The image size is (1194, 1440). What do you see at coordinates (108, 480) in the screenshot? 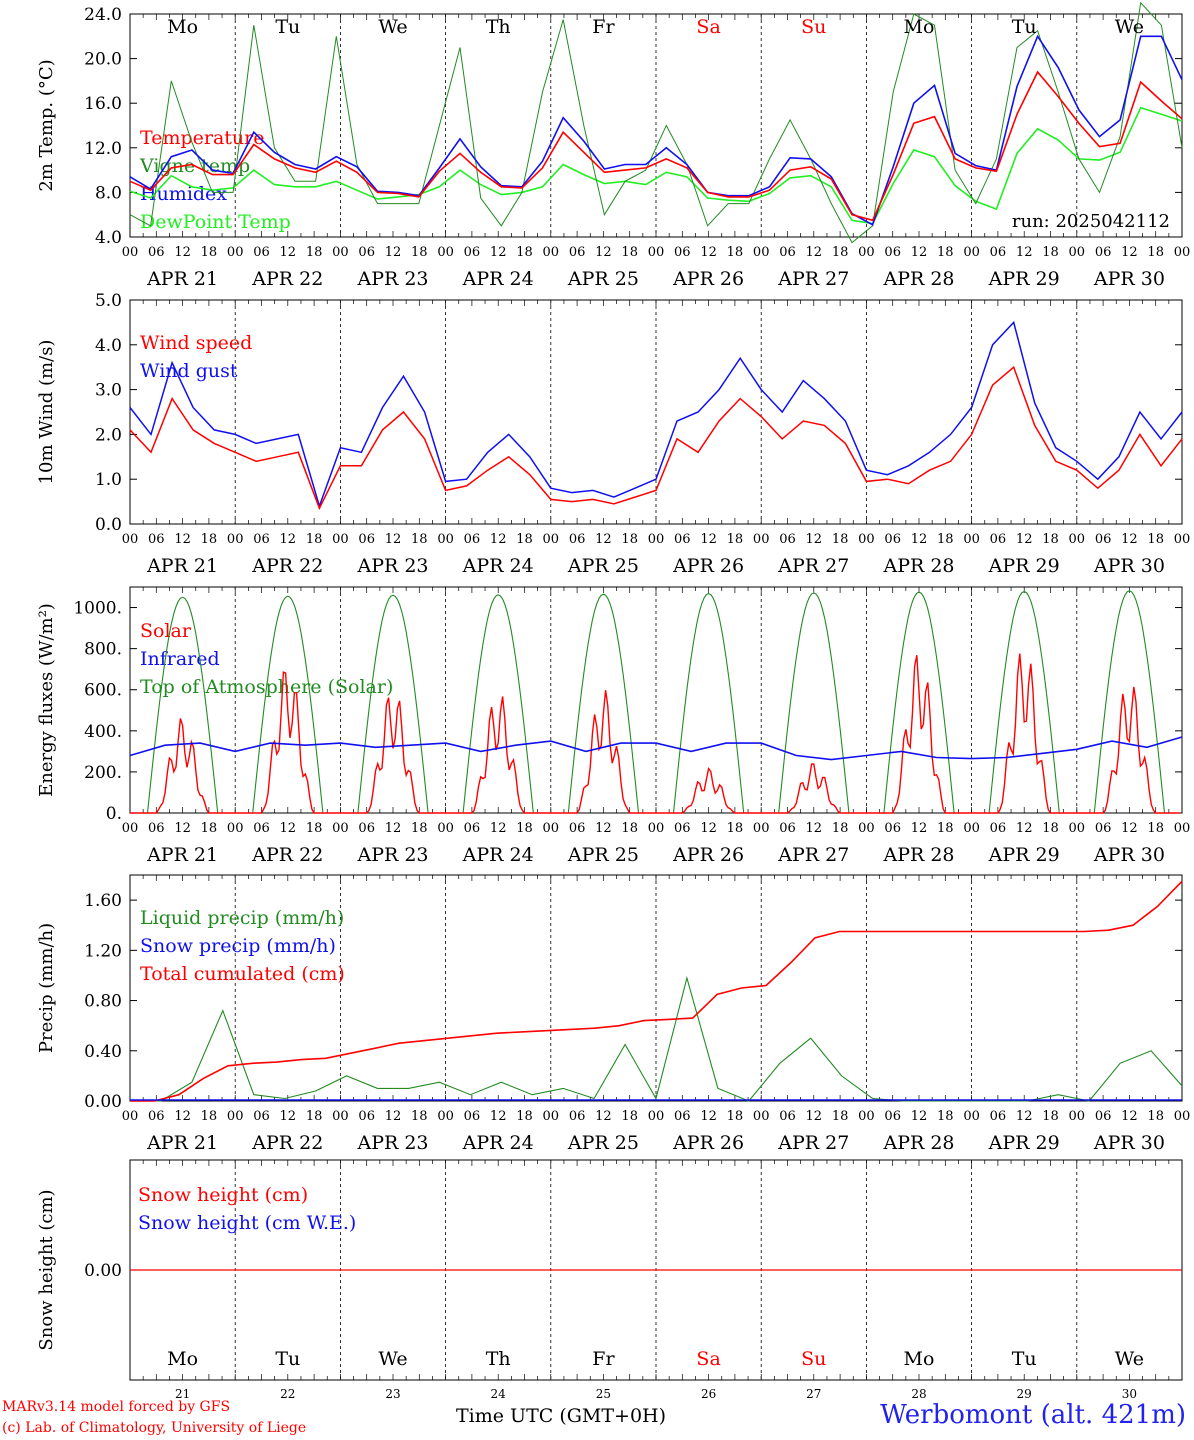
I see `y-tick-label: 1.0` at bounding box center [108, 480].